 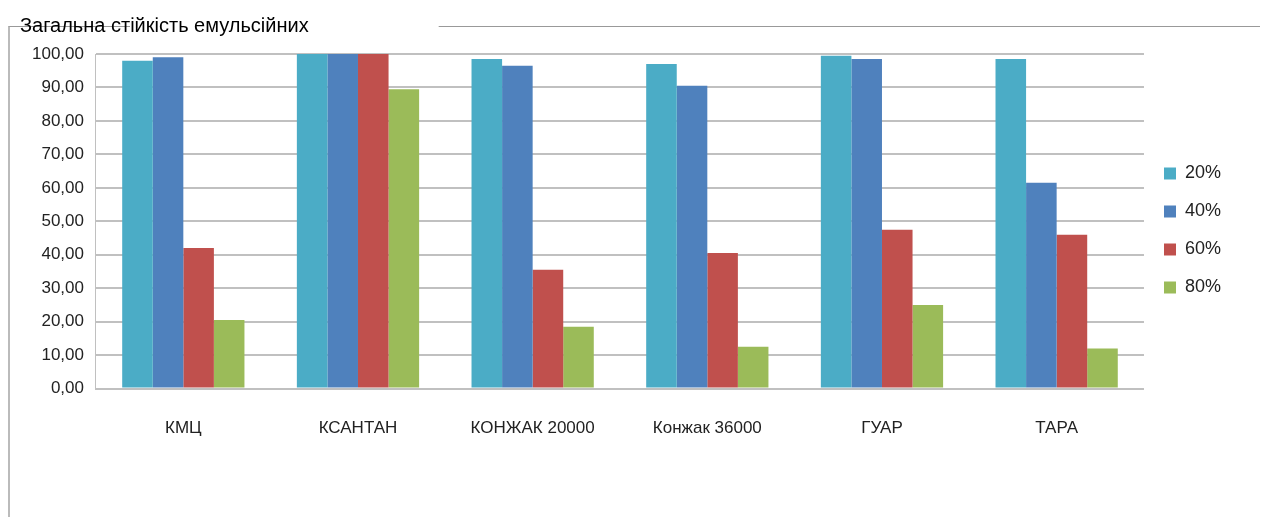 What do you see at coordinates (1202, 172) in the screenshot?
I see `legend-label: 20%` at bounding box center [1202, 172].